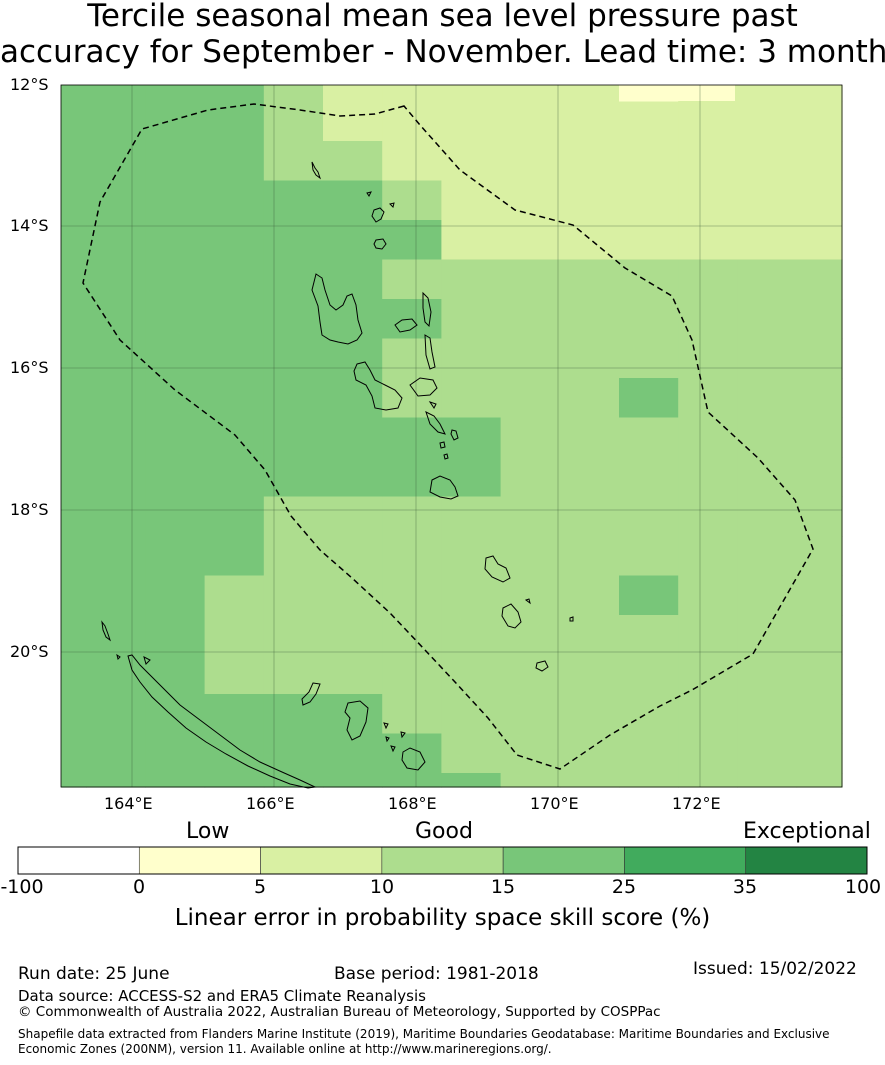 This screenshot has height=1065, width=885. What do you see at coordinates (270, 803) in the screenshot?
I see `lon-label-166e: 166°E` at bounding box center [270, 803].